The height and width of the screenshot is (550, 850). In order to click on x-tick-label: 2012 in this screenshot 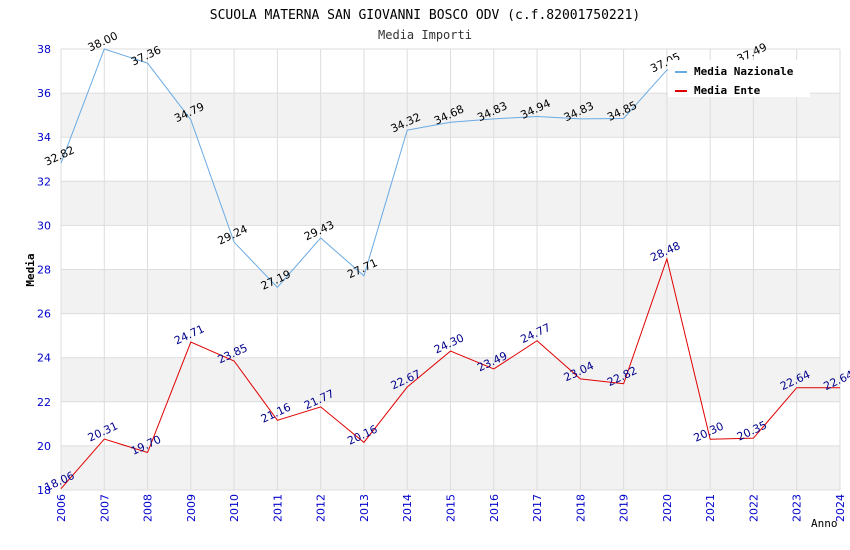, I will do `click(321, 508)`.